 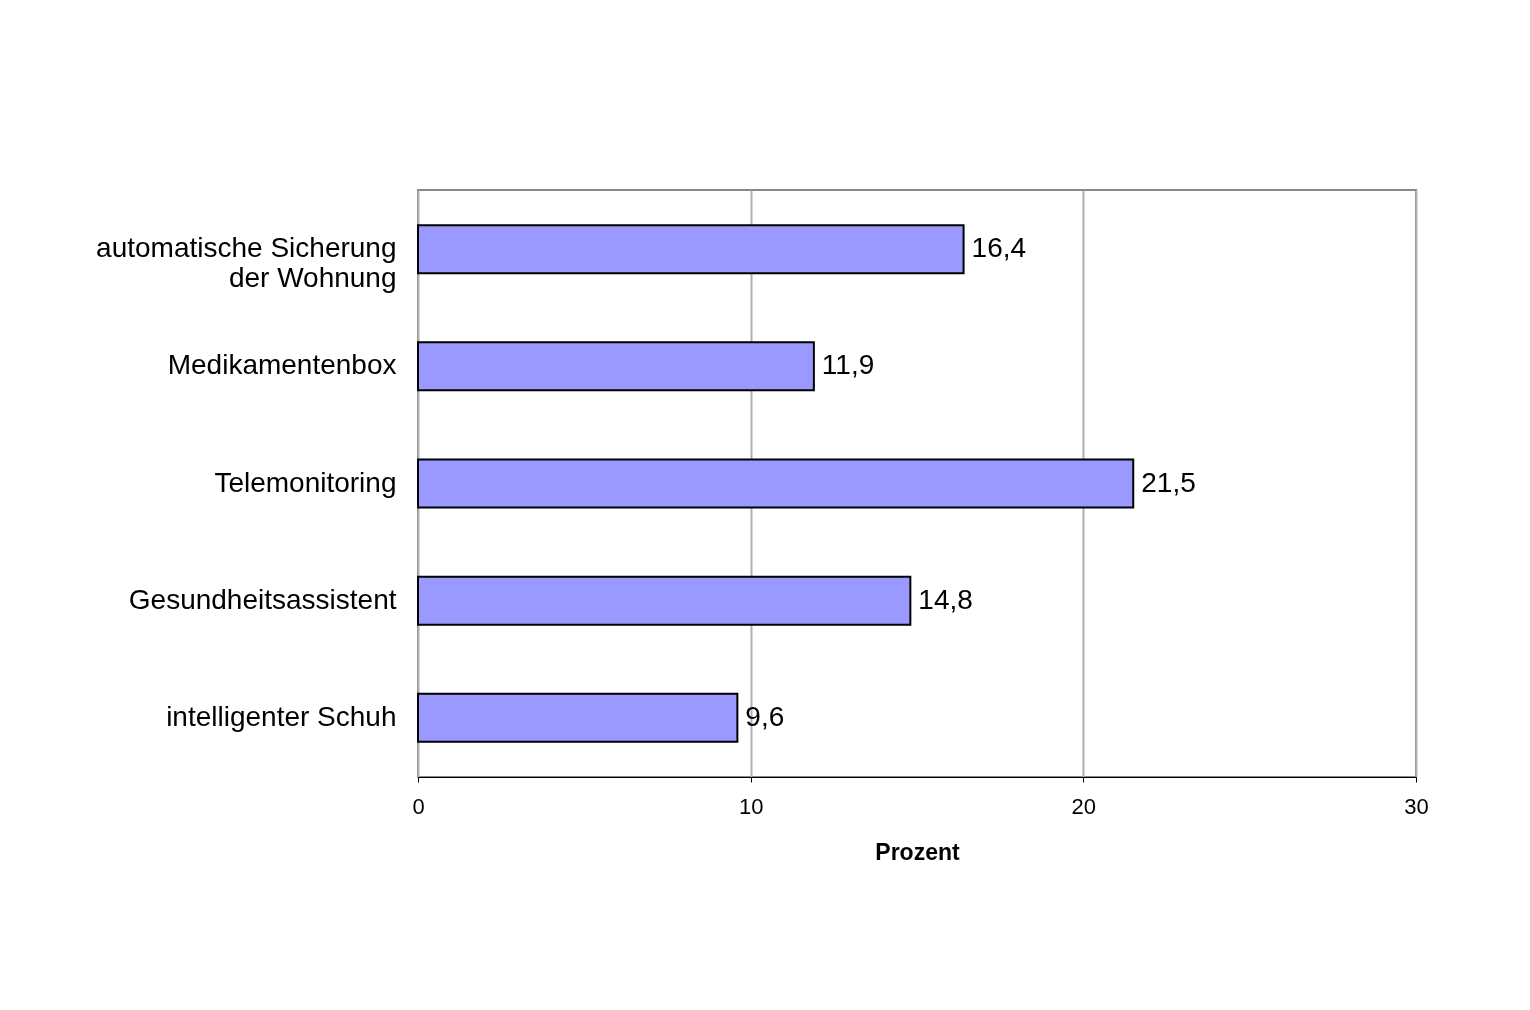 What do you see at coordinates (246, 263) in the screenshot?
I see `y-tick-label: automatische Sicherung der Wohnung` at bounding box center [246, 263].